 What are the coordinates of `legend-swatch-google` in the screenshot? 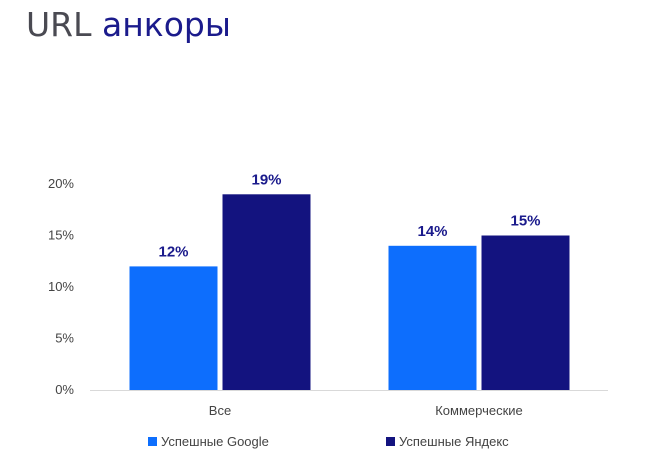 It's located at (152, 441).